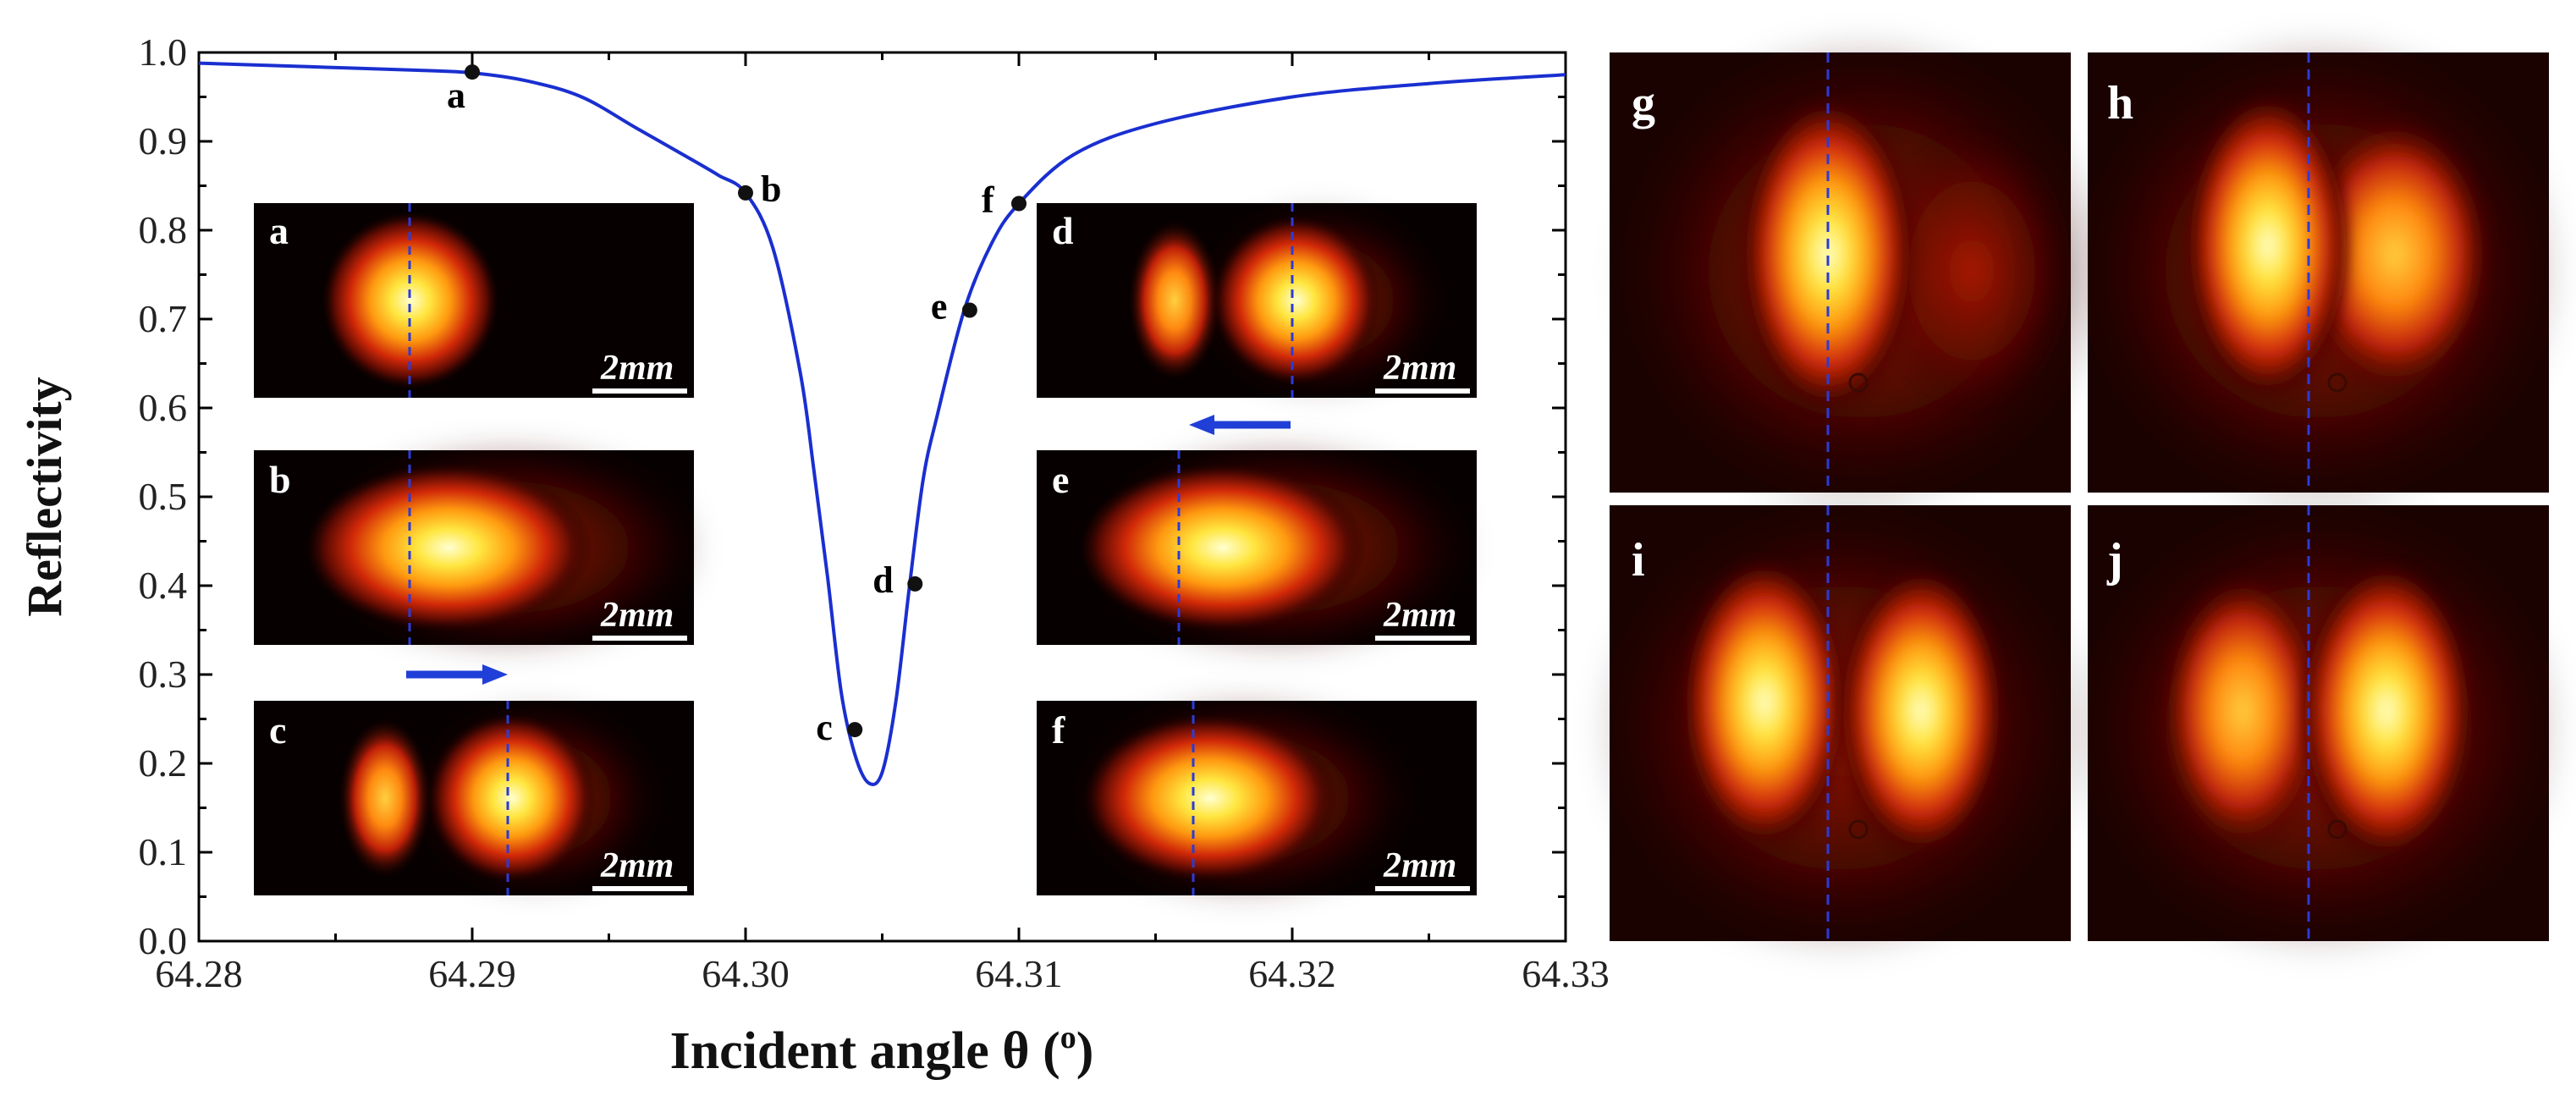  Describe the element at coordinates (1296, 300) in the screenshot. I see `inset-d-beam-lobe-right` at that location.